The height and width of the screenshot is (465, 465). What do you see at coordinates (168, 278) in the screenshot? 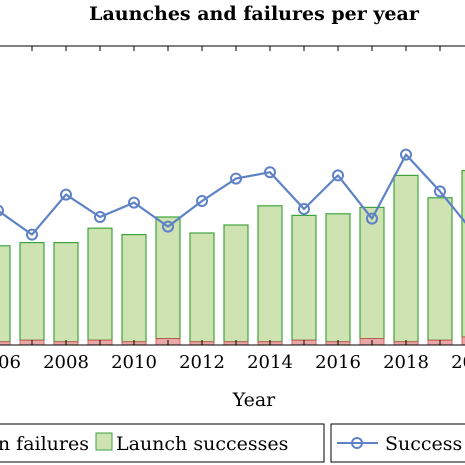
I see `bar-success-2011` at bounding box center [168, 278].